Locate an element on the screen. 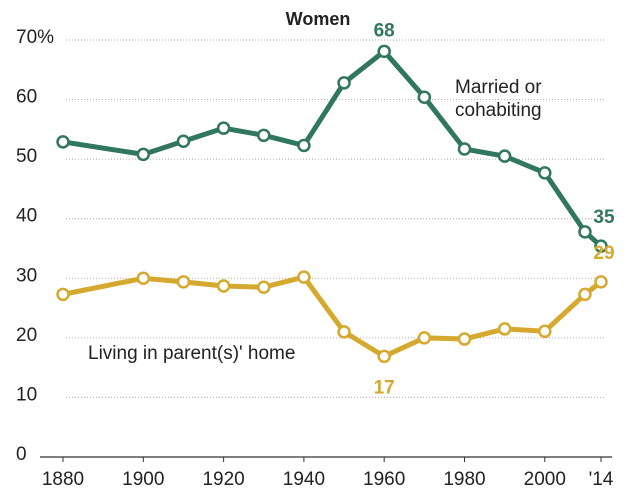 This screenshot has height=491, width=629. x-tick-label: 1960 is located at coordinates (384, 479).